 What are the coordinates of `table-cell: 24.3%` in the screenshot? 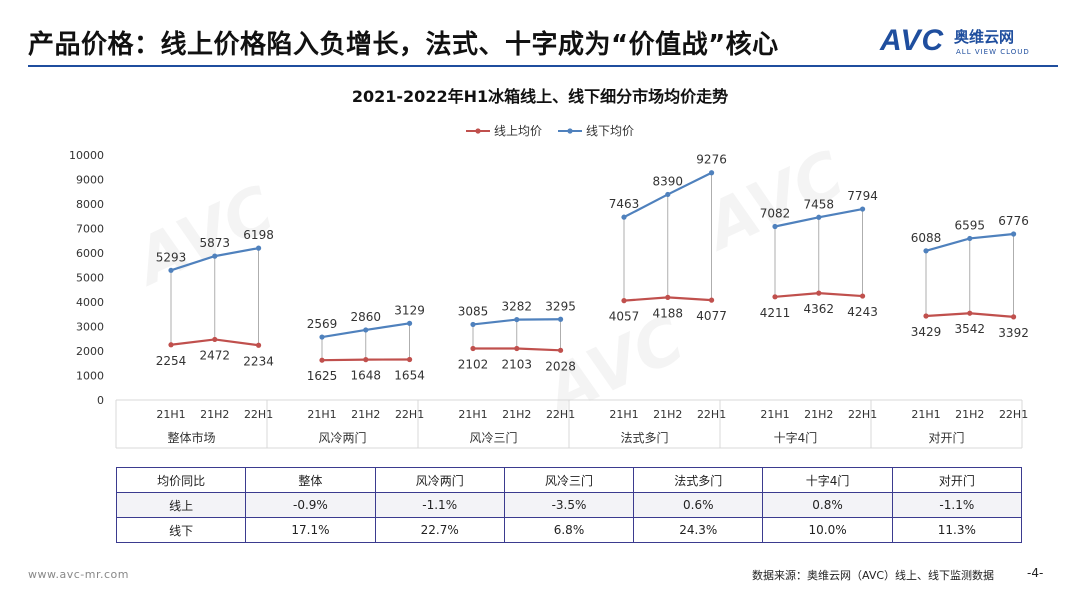 It's located at (698, 530).